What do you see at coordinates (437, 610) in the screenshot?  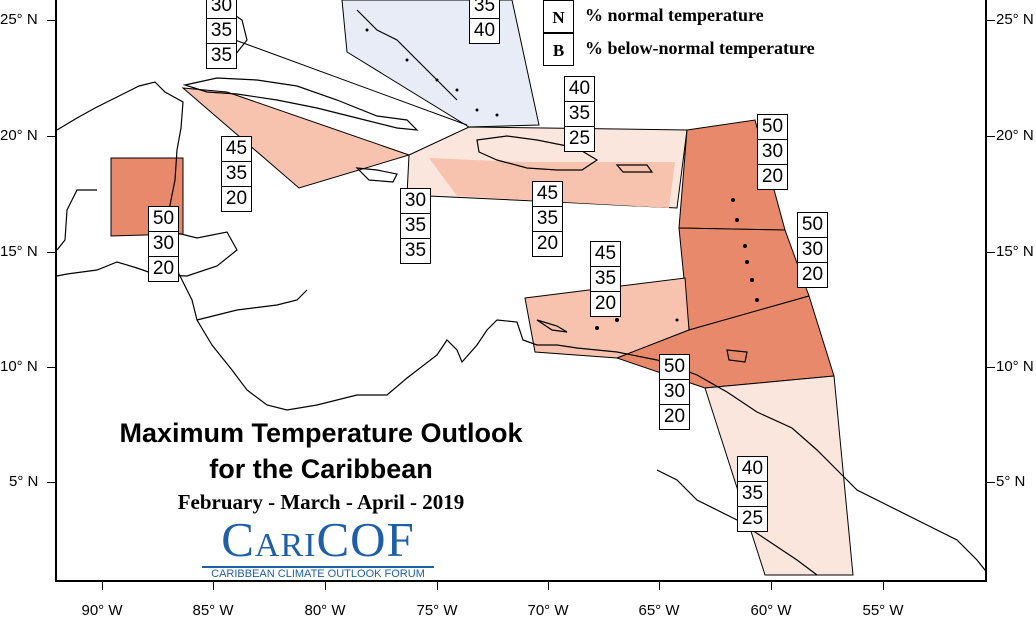 I see `lon-label: 75° W` at bounding box center [437, 610].